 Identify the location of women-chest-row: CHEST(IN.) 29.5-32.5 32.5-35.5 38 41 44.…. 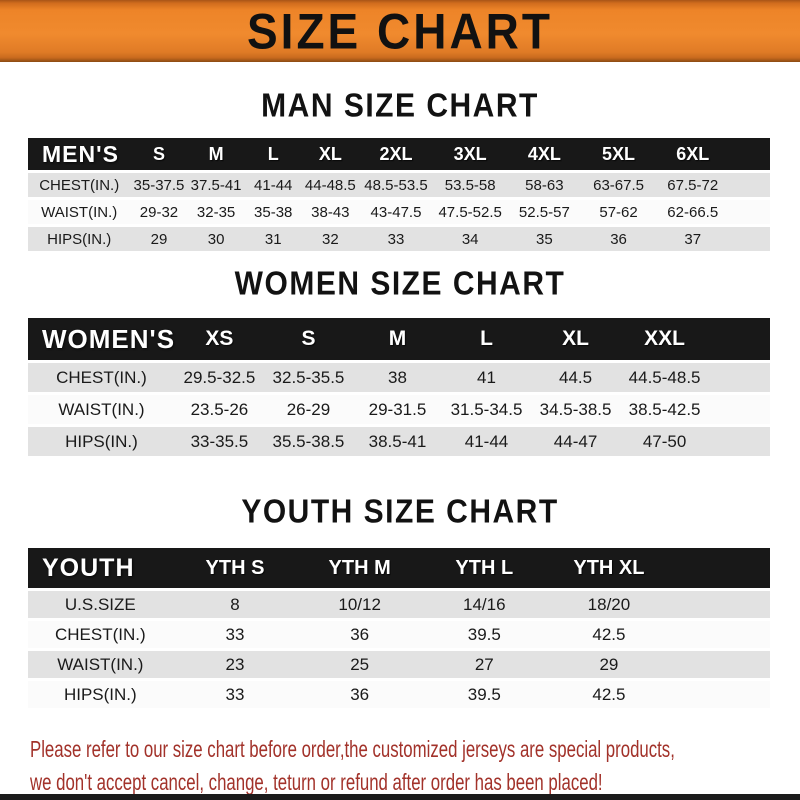
(399, 377).